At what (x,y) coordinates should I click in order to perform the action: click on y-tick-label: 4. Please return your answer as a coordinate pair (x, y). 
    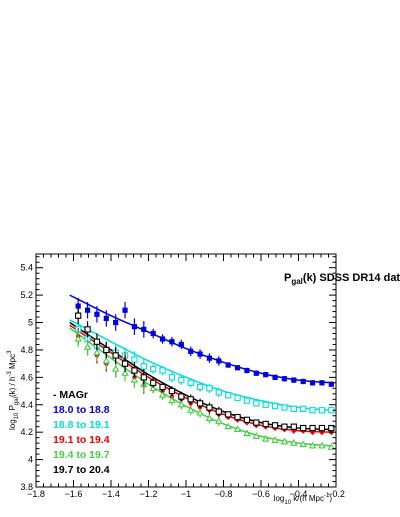
    Looking at the image, I should click on (30, 460).